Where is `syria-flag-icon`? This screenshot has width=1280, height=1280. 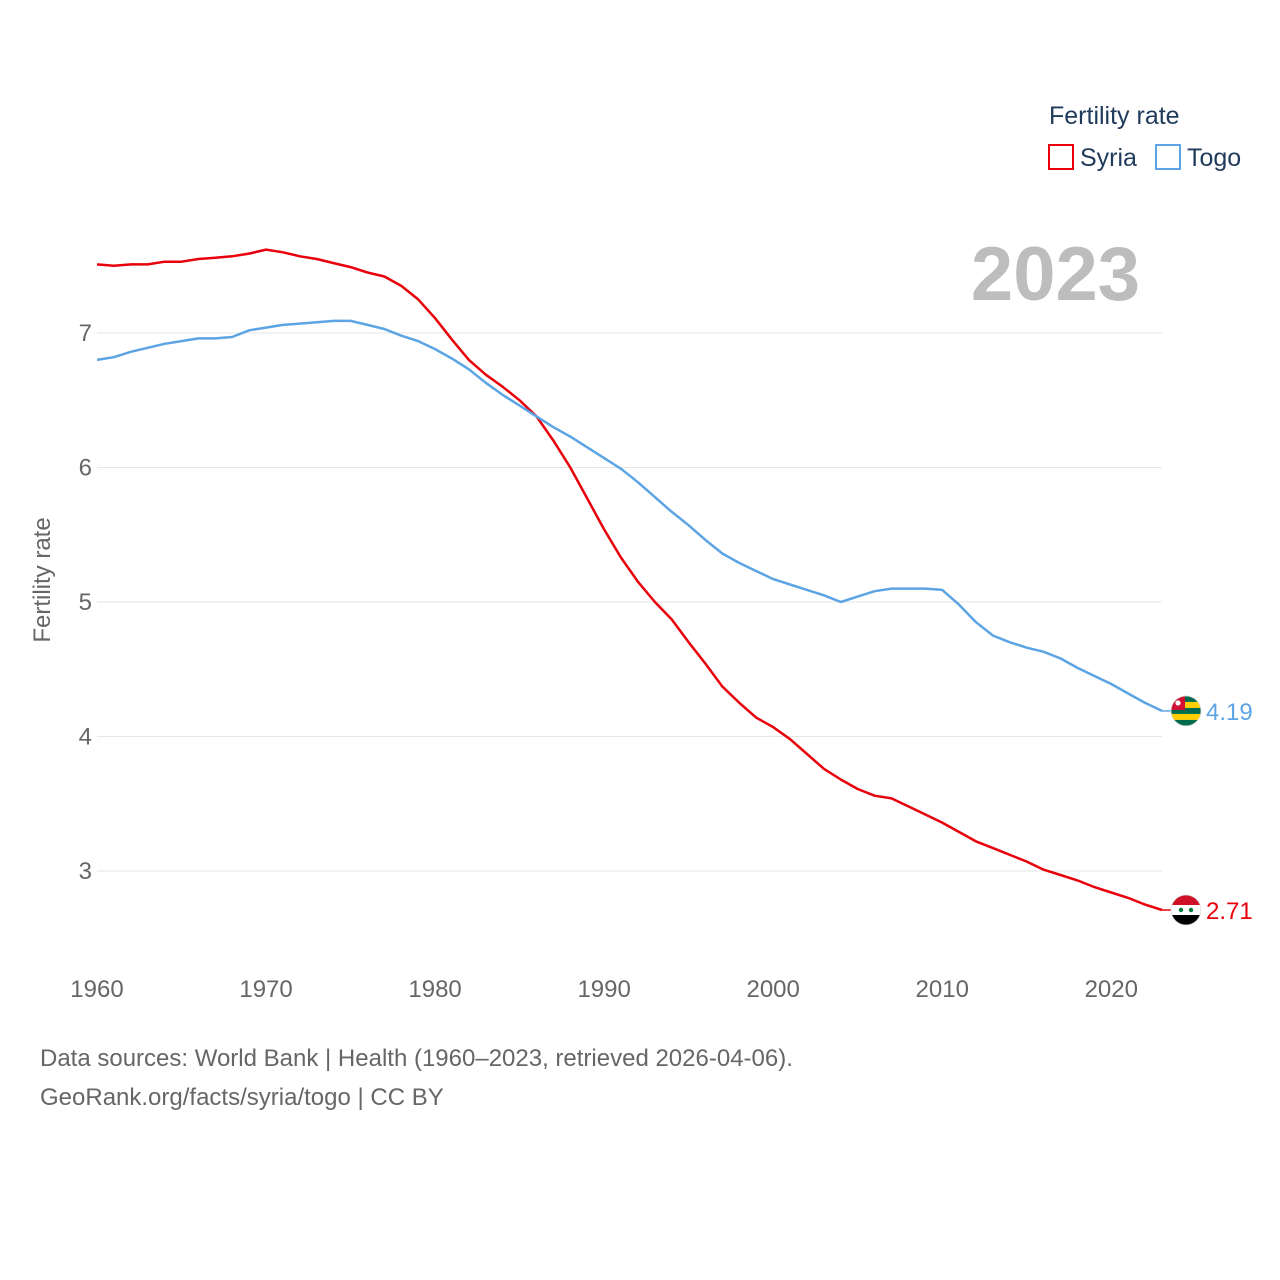 syria-flag-icon is located at coordinates (1186, 910).